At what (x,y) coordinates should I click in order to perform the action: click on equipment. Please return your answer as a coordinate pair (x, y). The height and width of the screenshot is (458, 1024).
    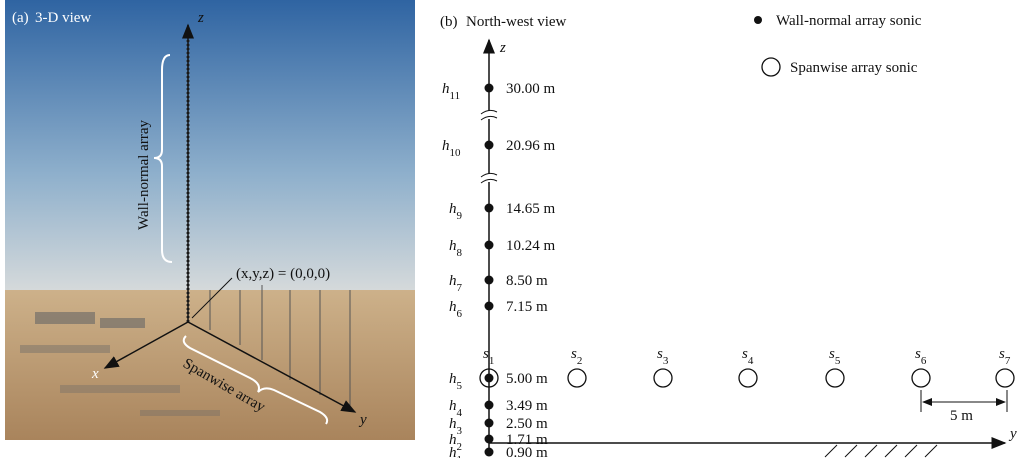
    Looking at the image, I should click on (120, 364).